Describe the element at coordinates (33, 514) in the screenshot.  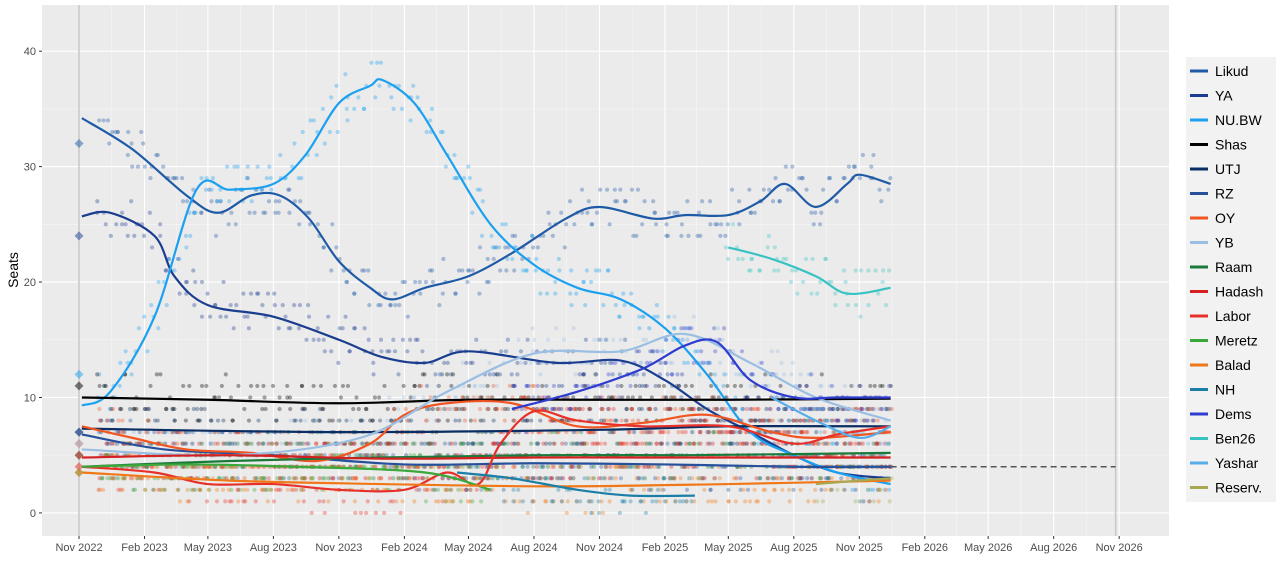
I see `y-tick-label: 0` at that location.